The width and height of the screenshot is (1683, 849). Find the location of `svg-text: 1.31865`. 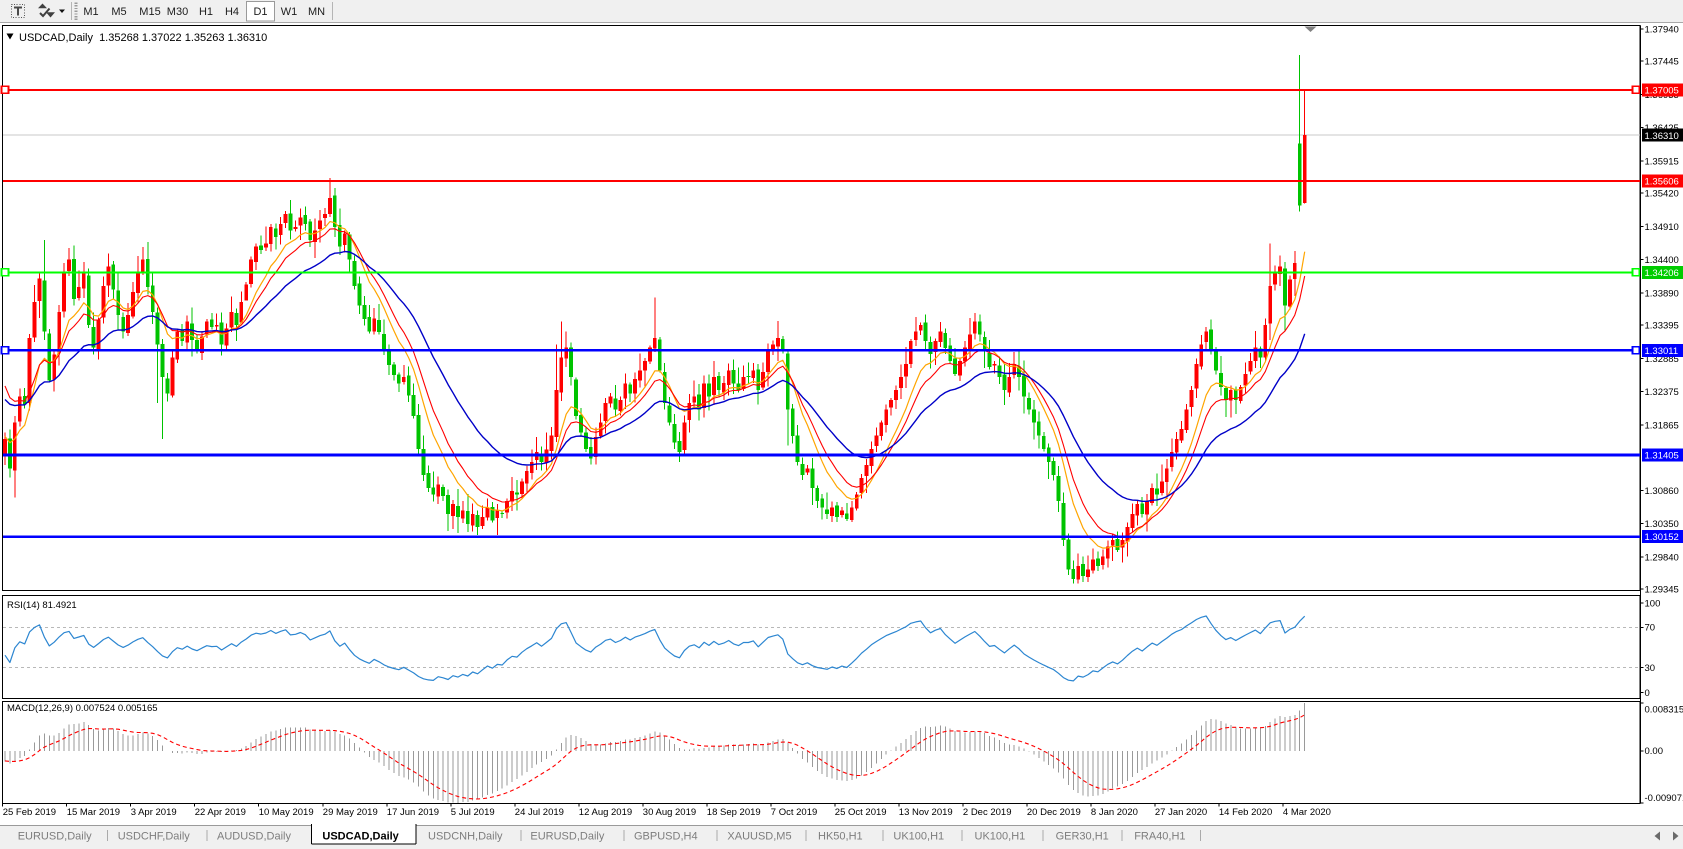

svg-text: 1.31865 is located at coordinates (1662, 425).